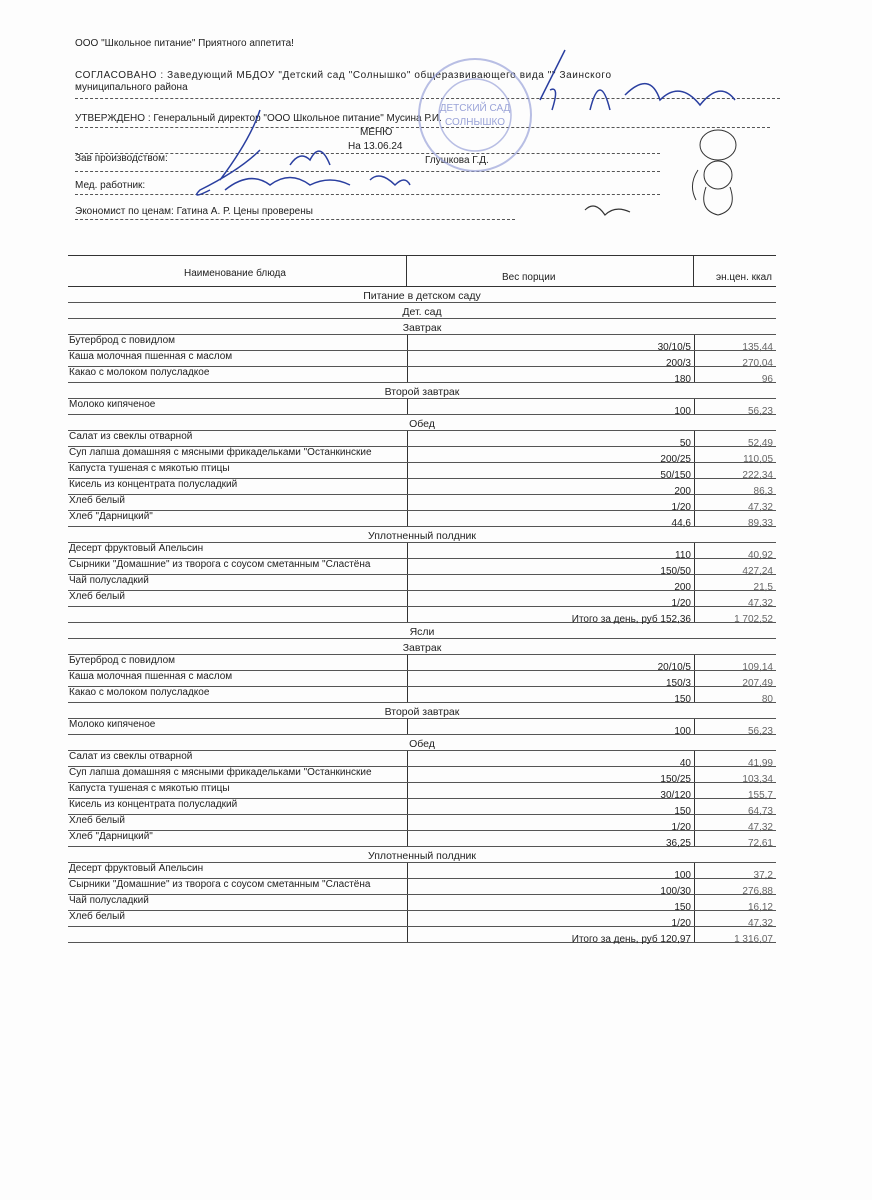  I want to click on kcal-value: 64,73, so click(760, 811).